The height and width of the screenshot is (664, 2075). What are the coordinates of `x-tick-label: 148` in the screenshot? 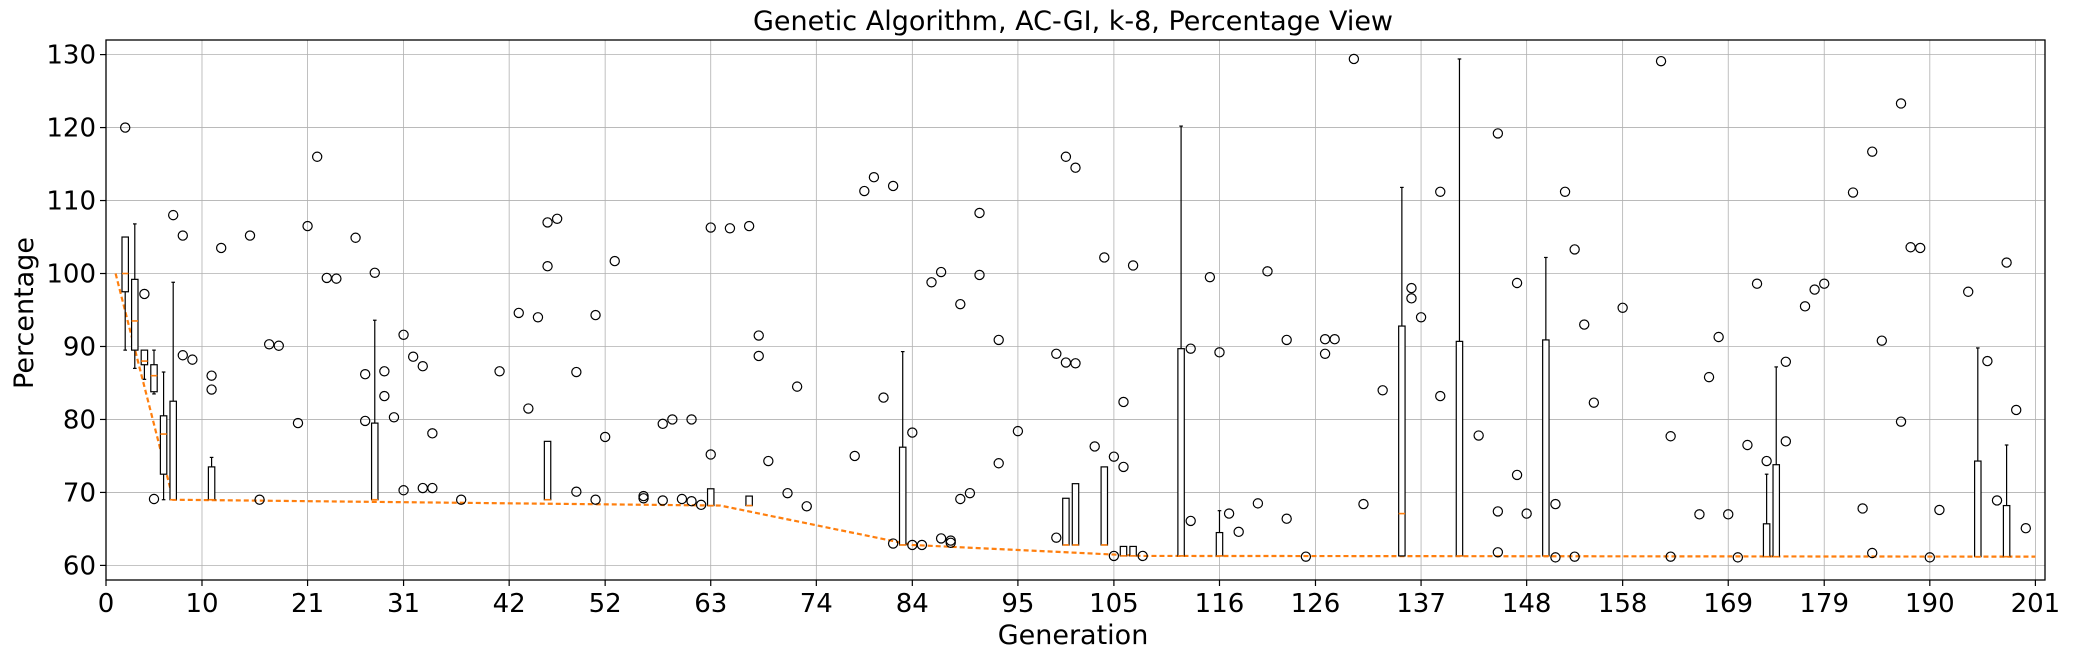 It's located at (1527, 604).